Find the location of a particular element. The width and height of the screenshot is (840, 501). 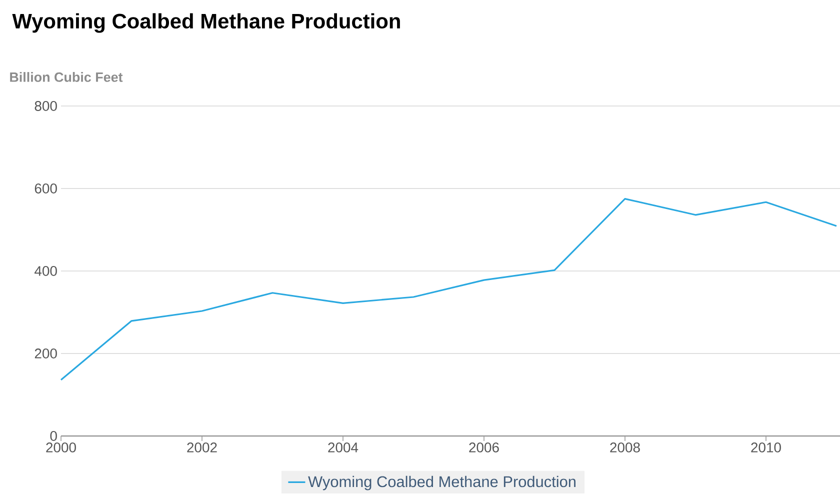

x-tick-label: 2010 is located at coordinates (766, 447).